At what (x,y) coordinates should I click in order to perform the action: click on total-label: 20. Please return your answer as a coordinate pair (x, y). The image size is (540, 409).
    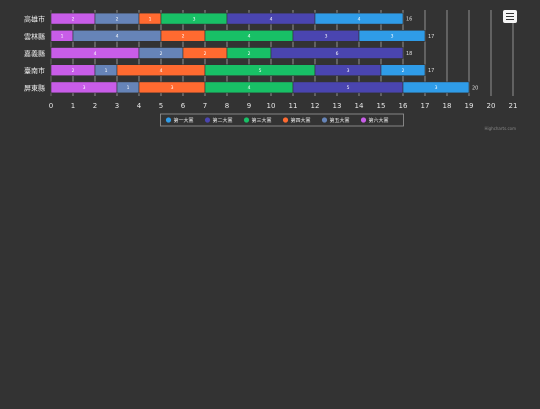
    Looking at the image, I should click on (475, 88).